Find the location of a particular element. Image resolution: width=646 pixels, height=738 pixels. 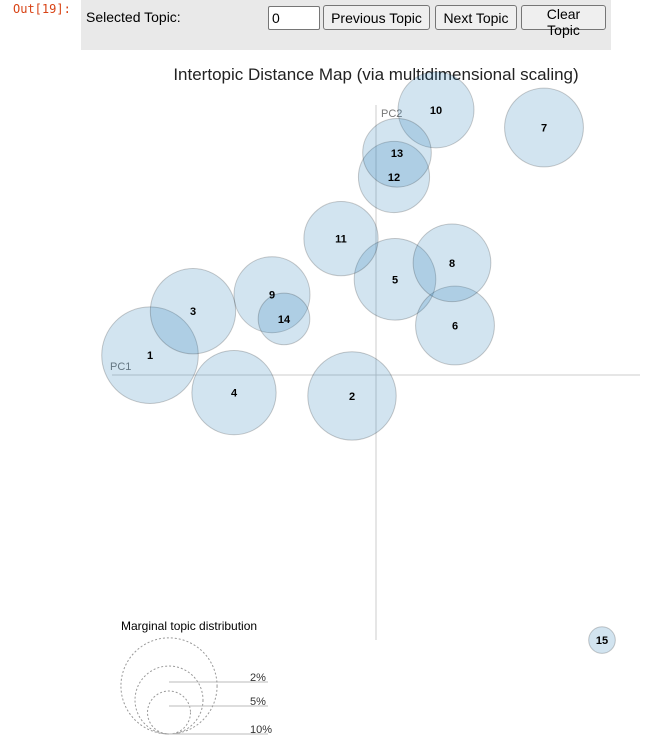

legend-label: 10% is located at coordinates (261, 730).